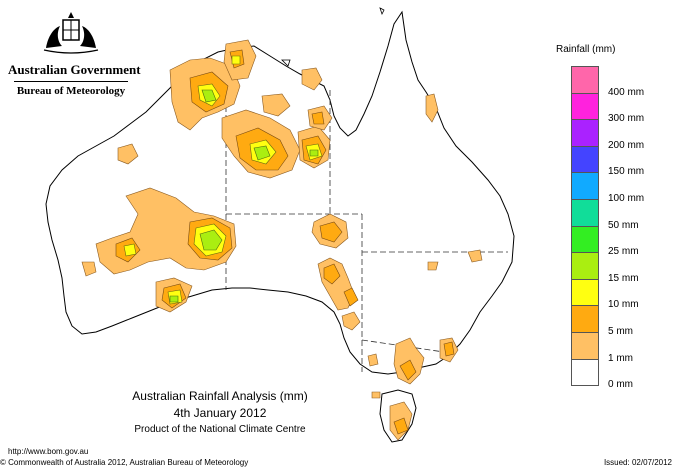 This screenshot has width=680, height=467. I want to click on legend-label: 15 mm, so click(623, 278).